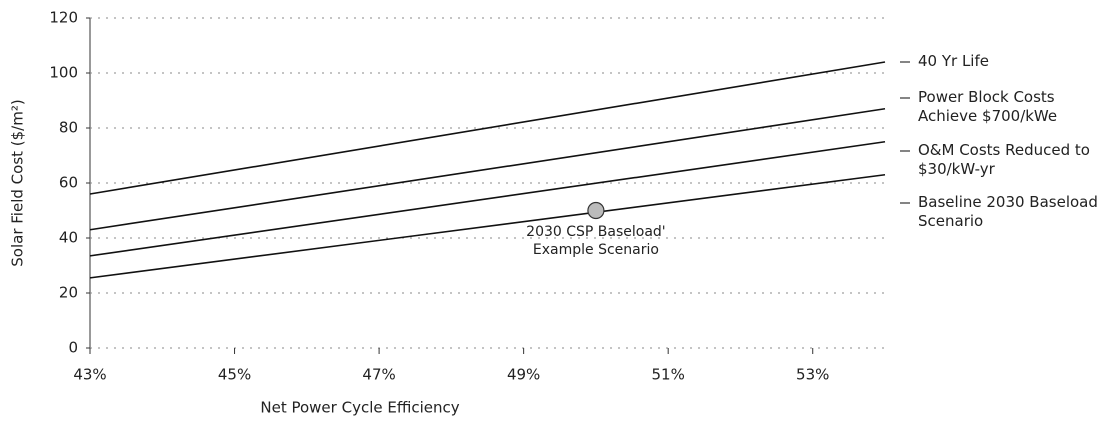 Image resolution: width=1108 pixels, height=421 pixels. I want to click on x-tick-label: 51%, so click(668, 375).